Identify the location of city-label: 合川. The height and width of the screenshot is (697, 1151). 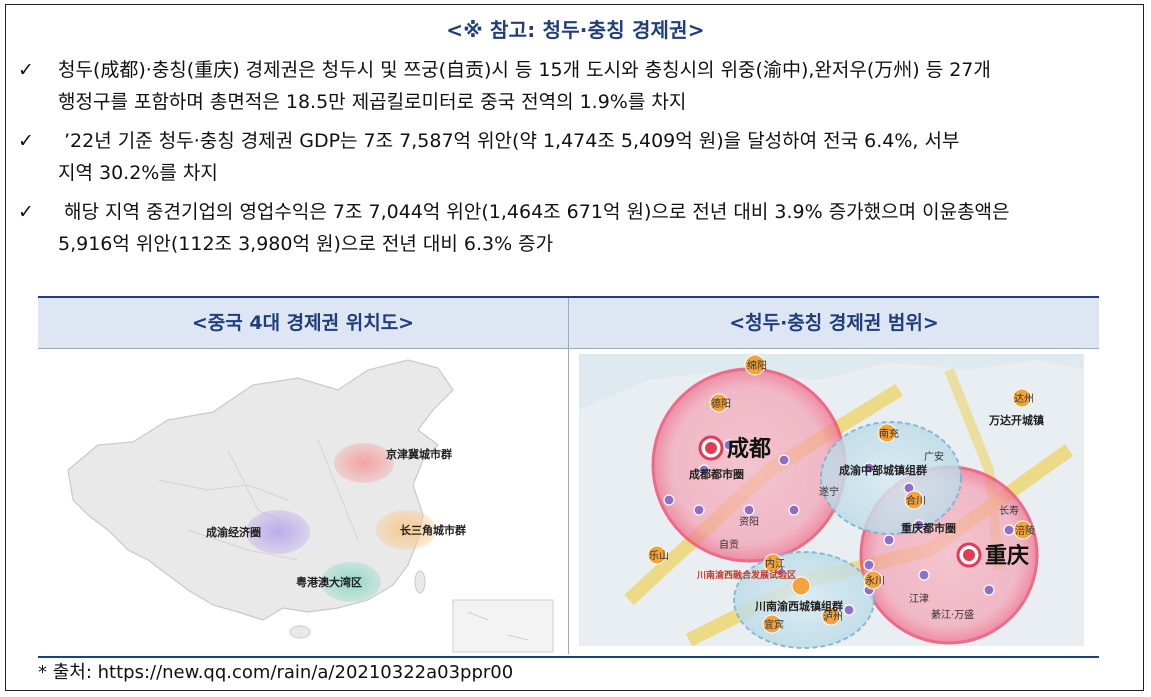
(916, 500).